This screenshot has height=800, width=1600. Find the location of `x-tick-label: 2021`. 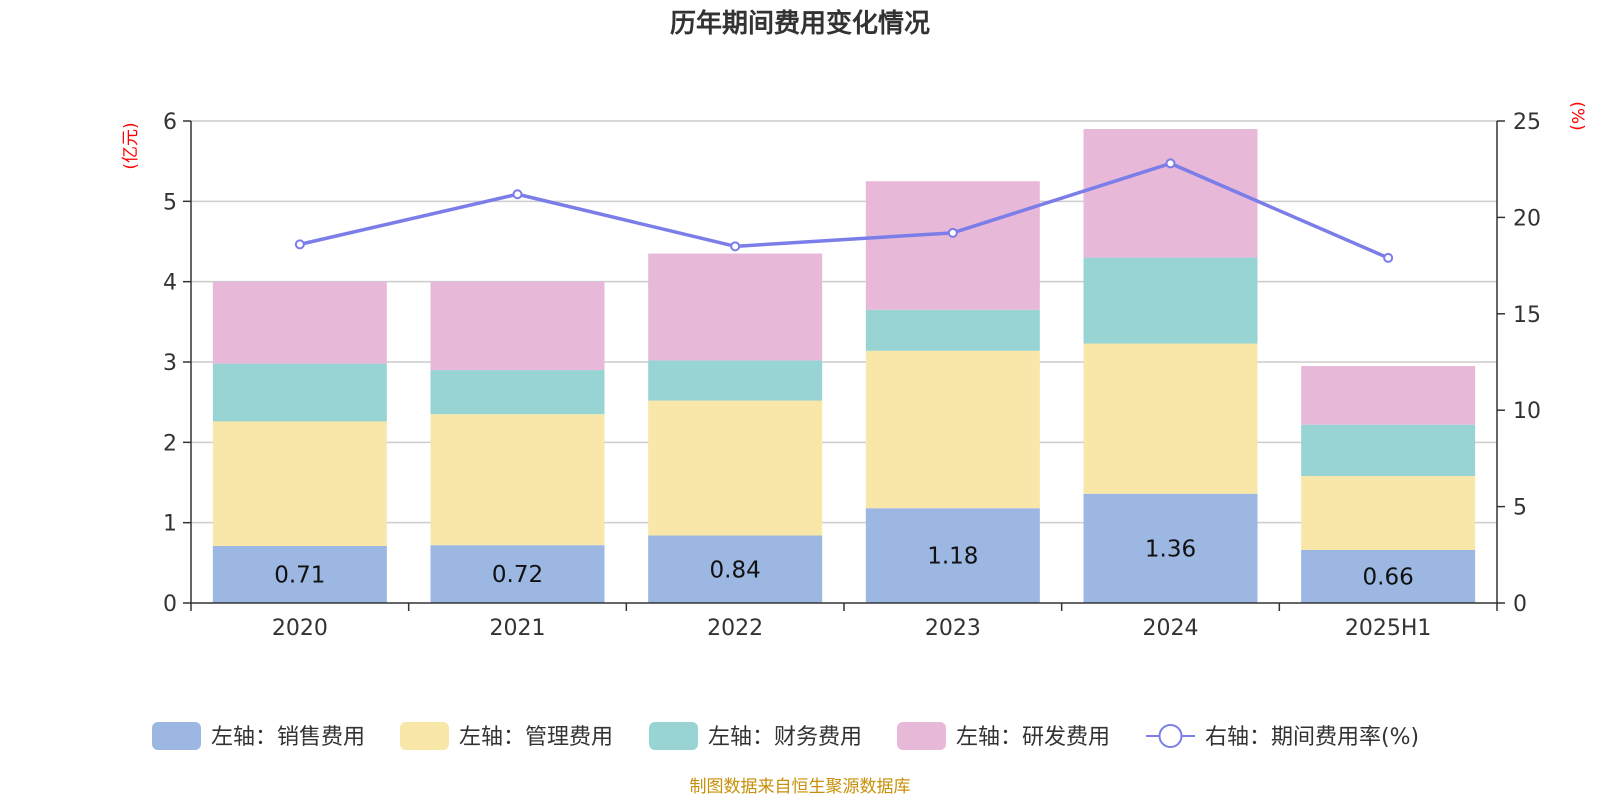

x-tick-label: 2021 is located at coordinates (518, 628).